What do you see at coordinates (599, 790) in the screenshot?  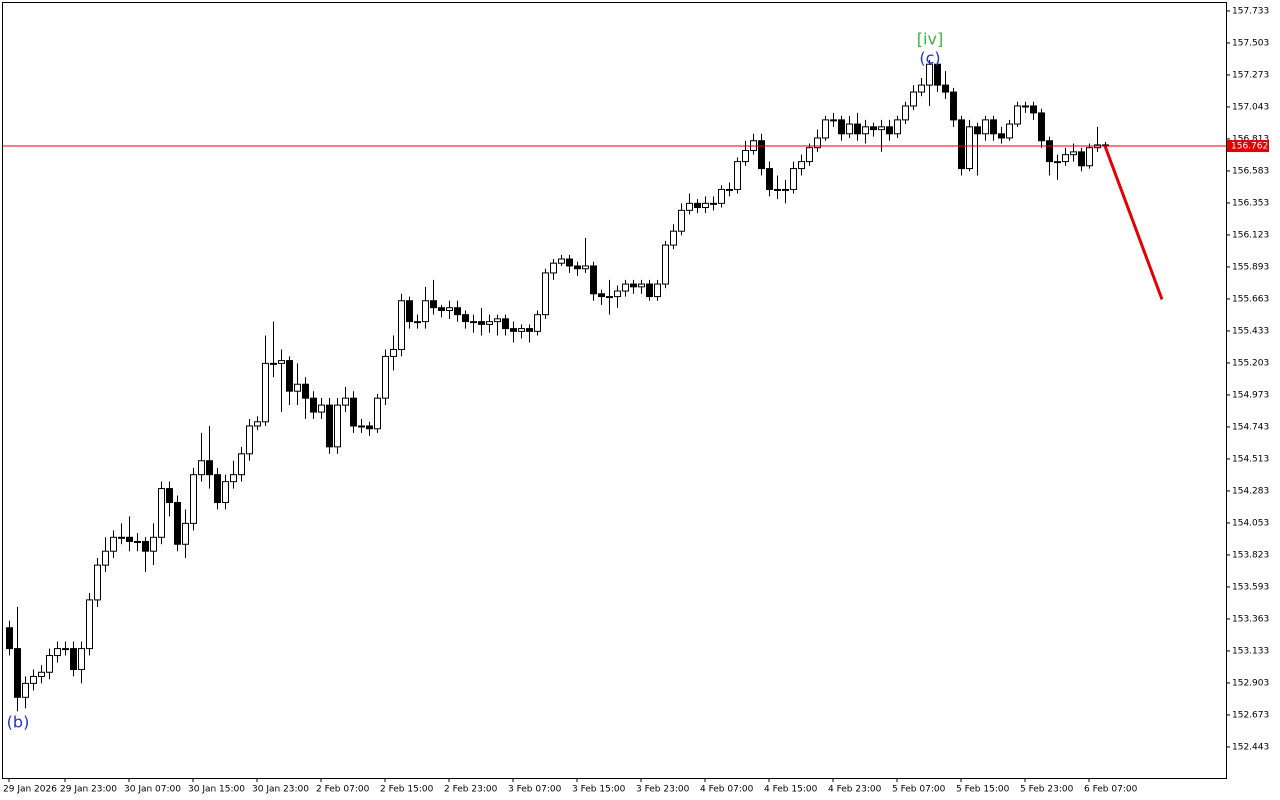 I see `x-tick-label: 3 Feb 15:00` at bounding box center [599, 790].